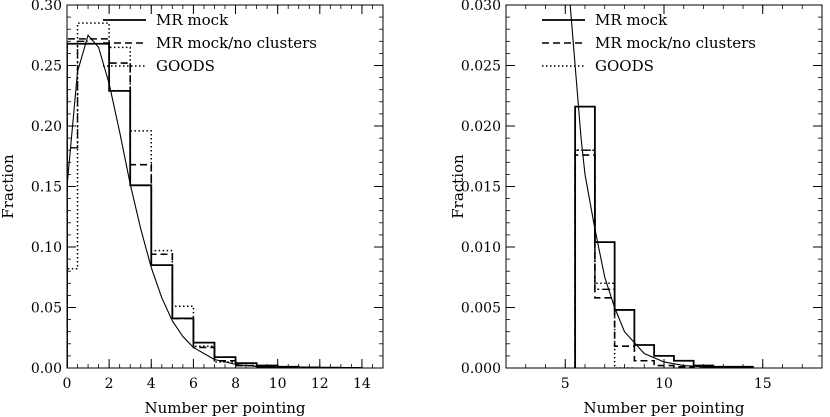  I want to click on y-tick-label-left: 0.05, so click(46, 309).